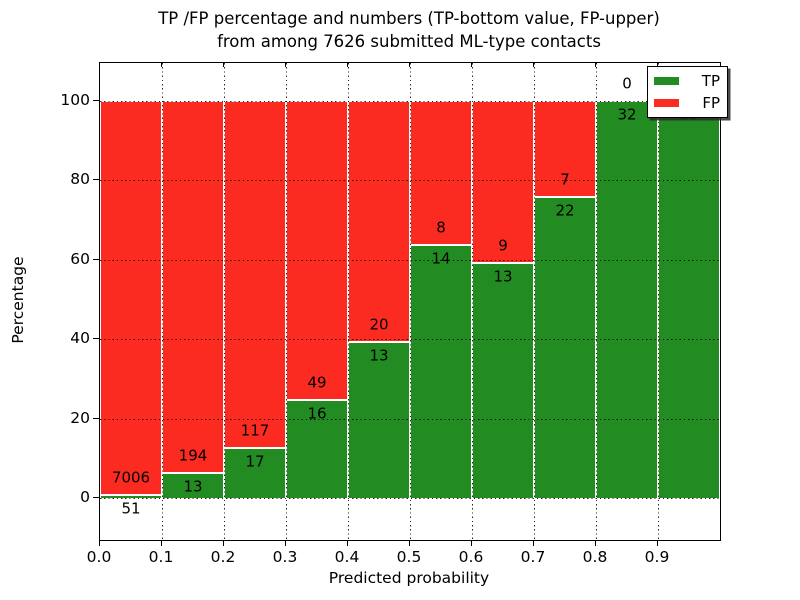 The width and height of the screenshot is (800, 600). Describe the element at coordinates (317, 413) in the screenshot. I see `tp-value-label: 16` at that location.